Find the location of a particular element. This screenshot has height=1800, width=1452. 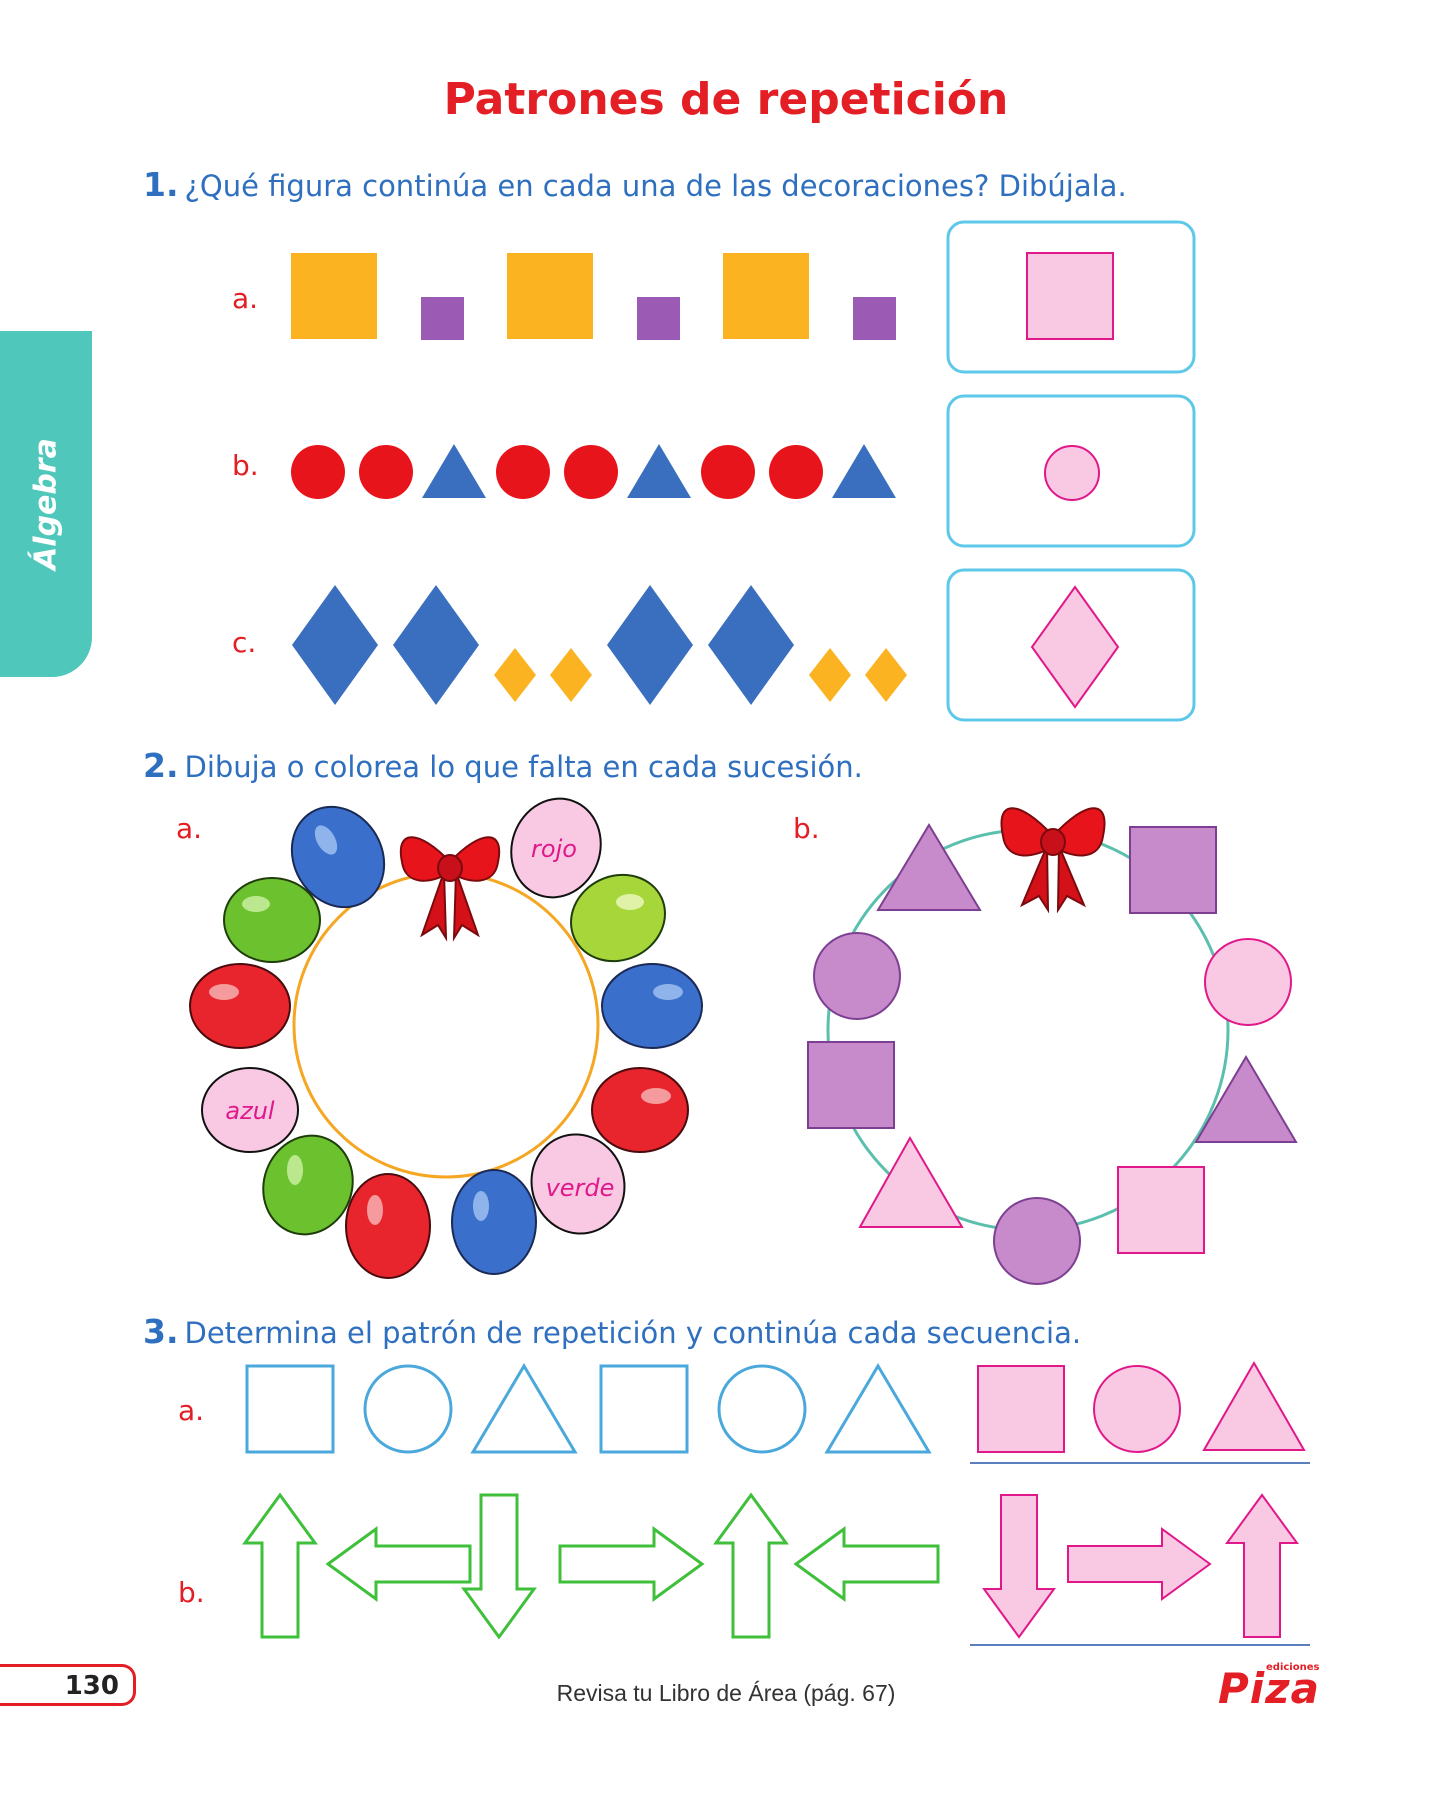

publisher-logo: Piza is located at coordinates (1269, 1688).